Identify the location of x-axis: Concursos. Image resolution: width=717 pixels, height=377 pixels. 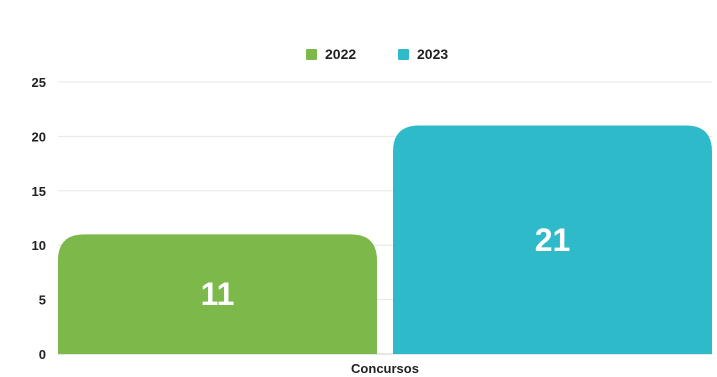
(385, 368).